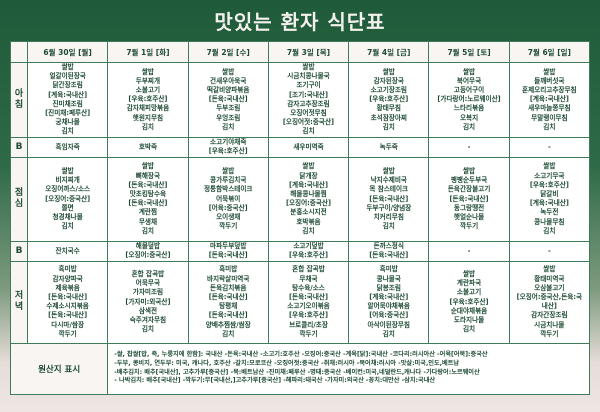  Describe the element at coordinates (388, 306) in the screenshot. I see `menu-item: 알어묵야채볶음` at that location.